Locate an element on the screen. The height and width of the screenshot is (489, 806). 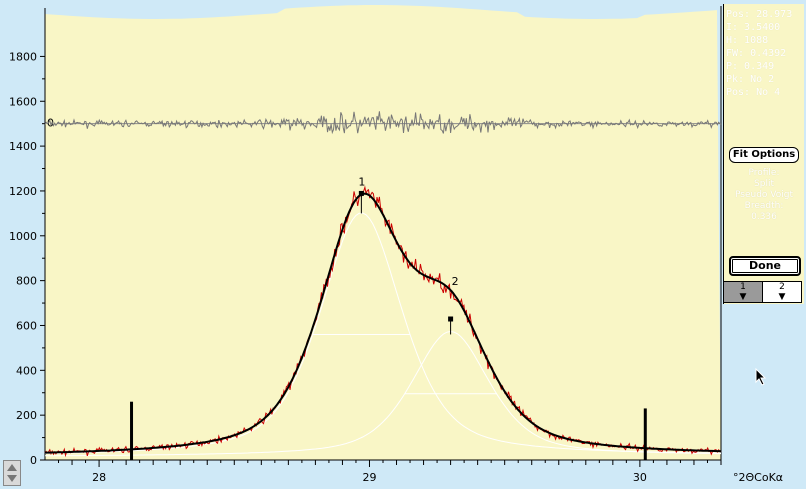
x-tick-label: 28 is located at coordinates (99, 477).